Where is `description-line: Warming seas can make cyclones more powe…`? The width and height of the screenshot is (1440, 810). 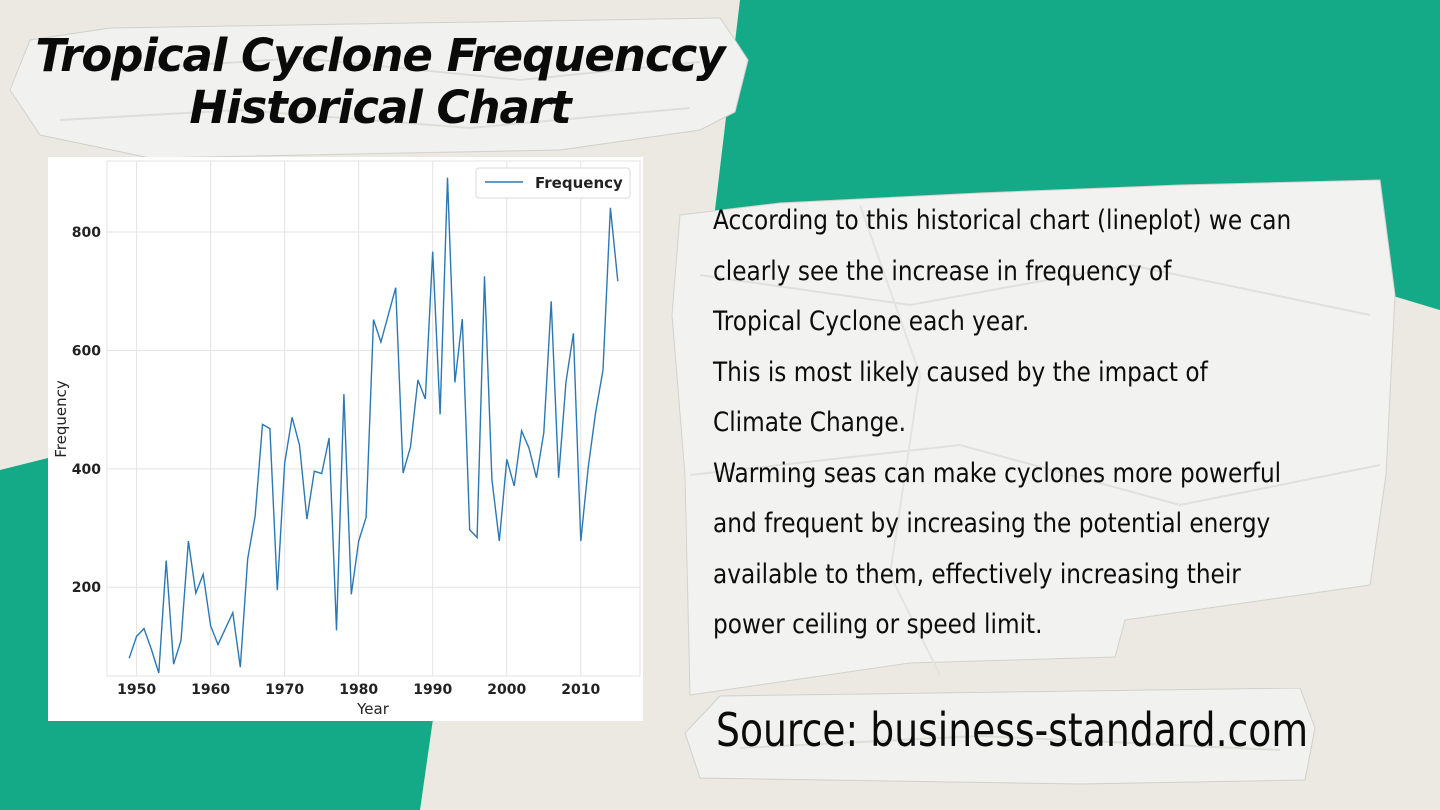
description-line: Warming seas can make cyclones more powe… is located at coordinates (997, 473).